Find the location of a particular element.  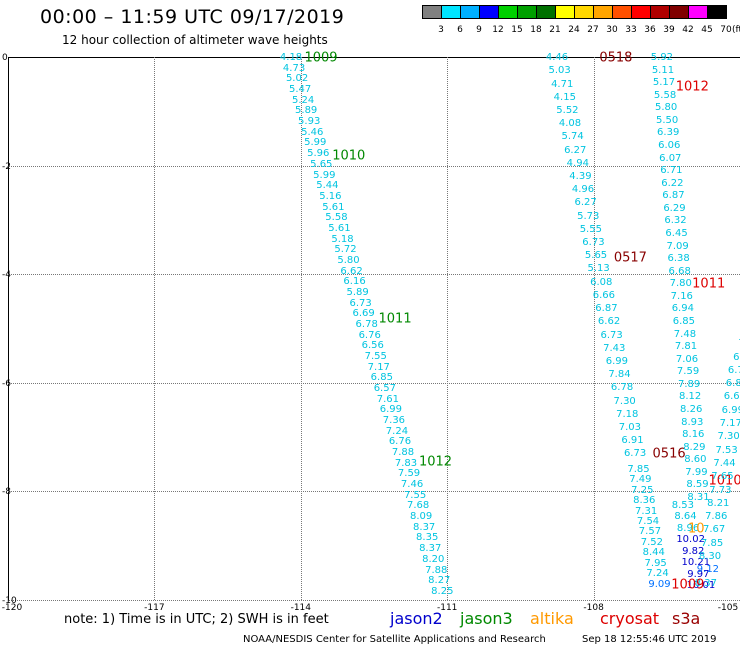

wave-height-value: 7.30 is located at coordinates (624, 401).